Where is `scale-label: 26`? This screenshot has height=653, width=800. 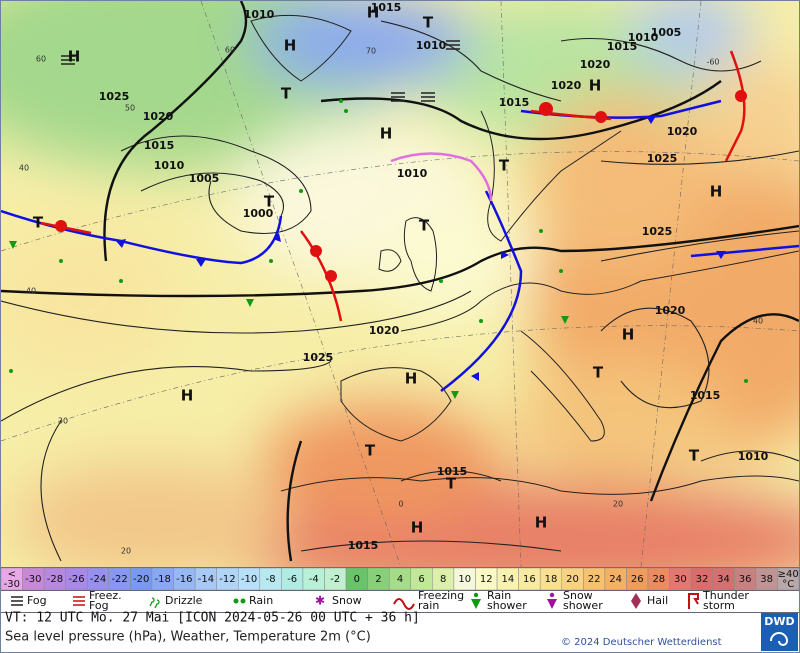
scale-label: 26 is located at coordinates (637, 579).